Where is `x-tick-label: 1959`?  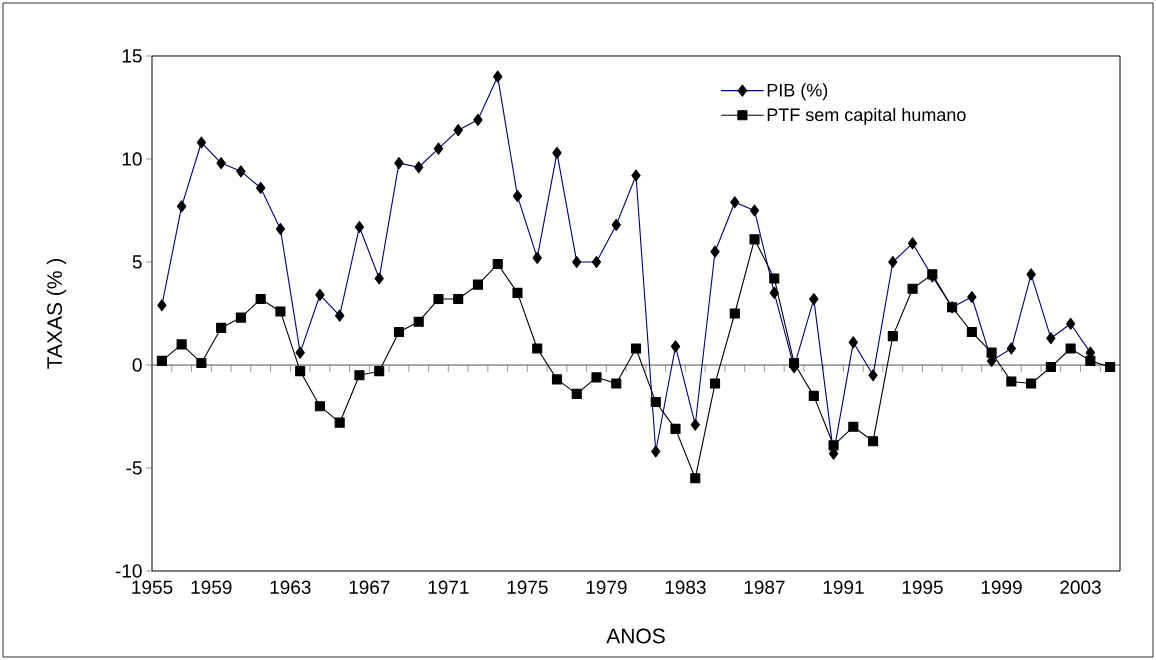 x-tick-label: 1959 is located at coordinates (211, 587).